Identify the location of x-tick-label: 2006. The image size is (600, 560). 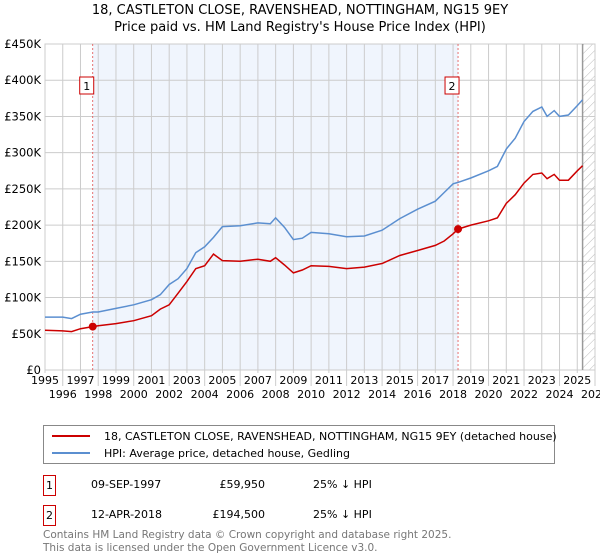
(240, 394).